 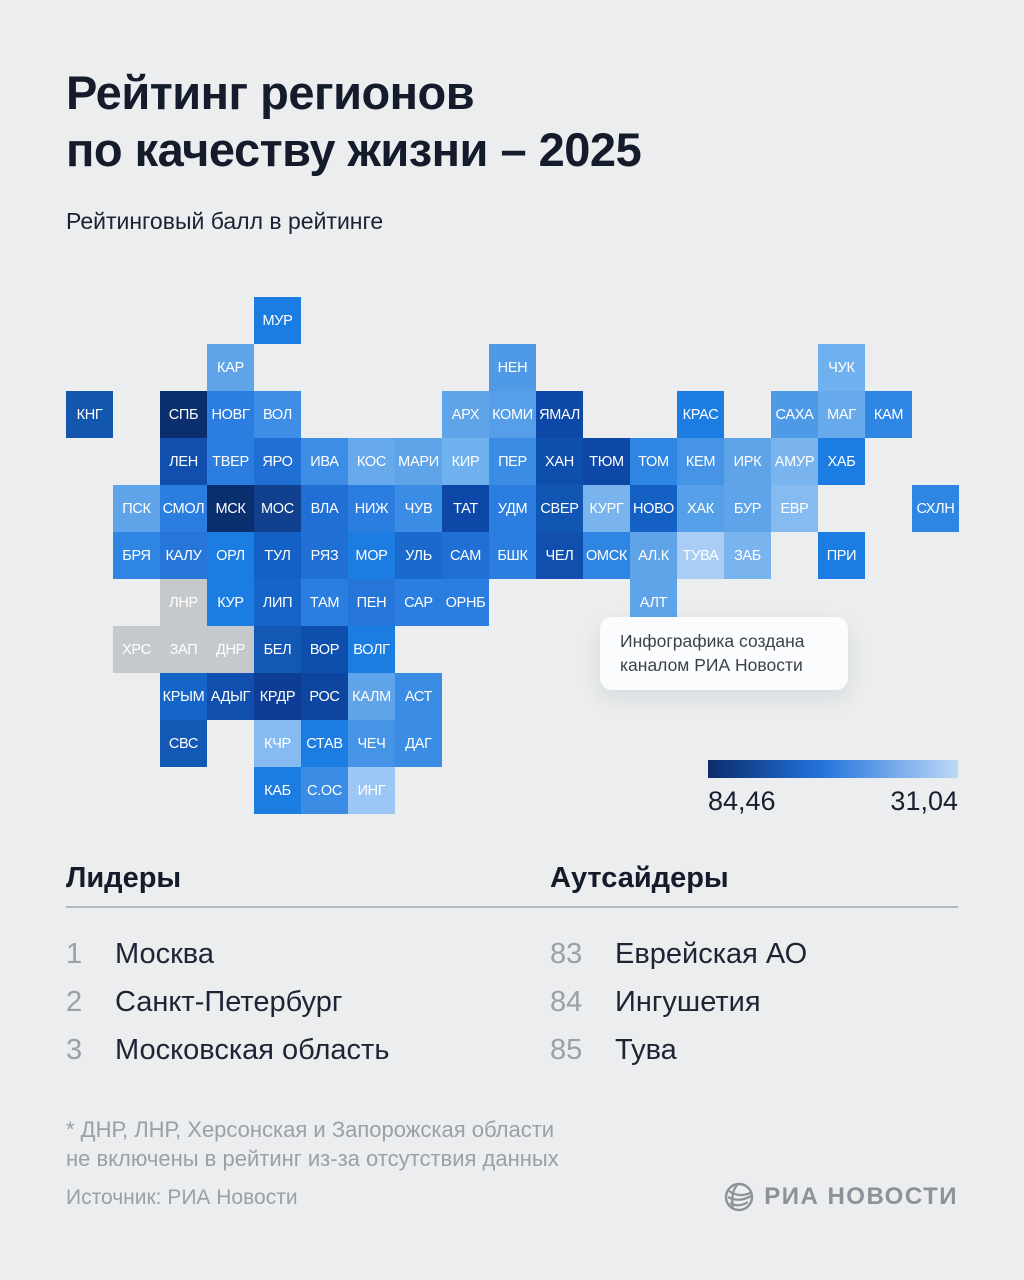 I want to click on region-tile-ВЛА: ВЛА, so click(x=324, y=508).